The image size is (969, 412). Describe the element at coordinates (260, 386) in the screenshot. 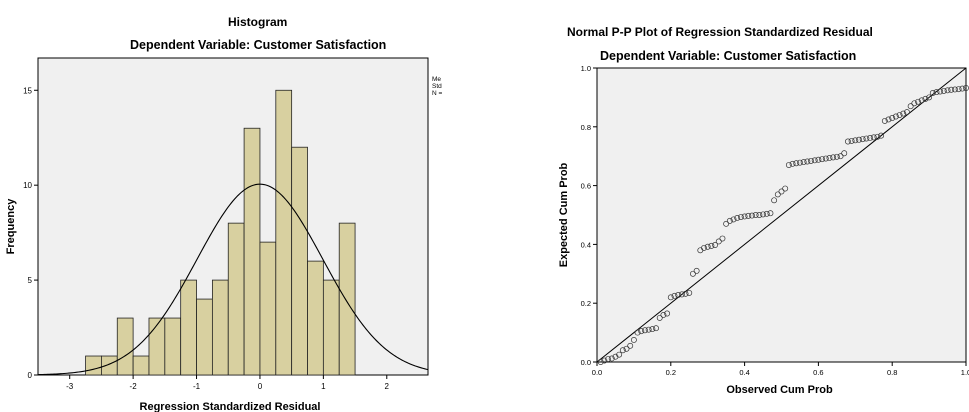

I see `histogram-x-tick-label: 0` at that location.